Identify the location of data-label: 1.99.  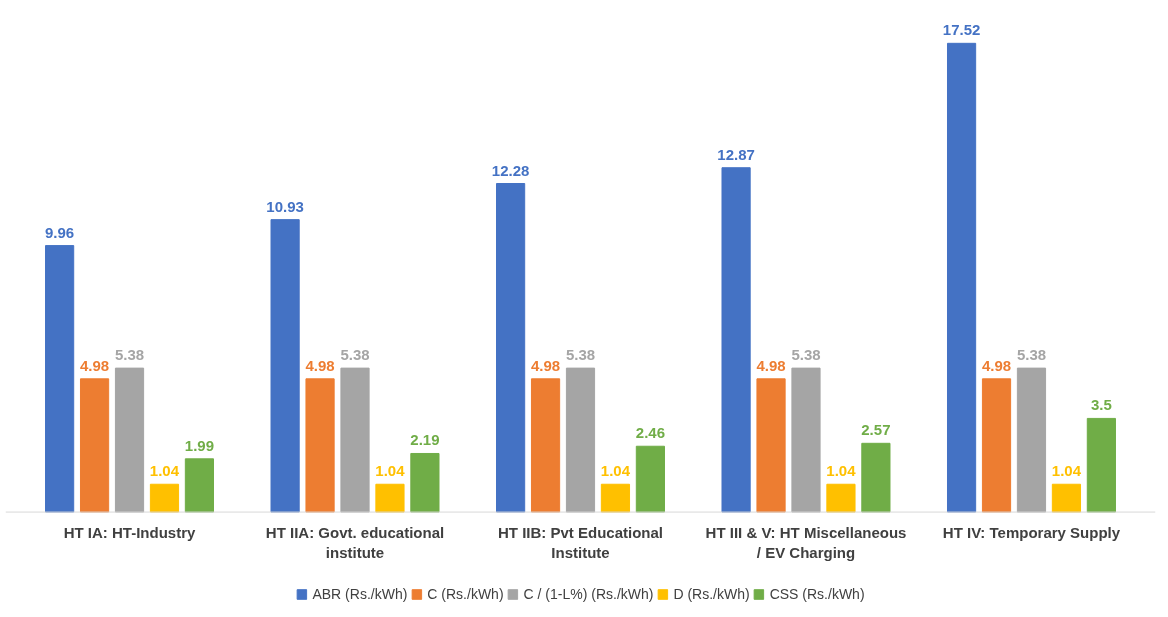
(199, 445).